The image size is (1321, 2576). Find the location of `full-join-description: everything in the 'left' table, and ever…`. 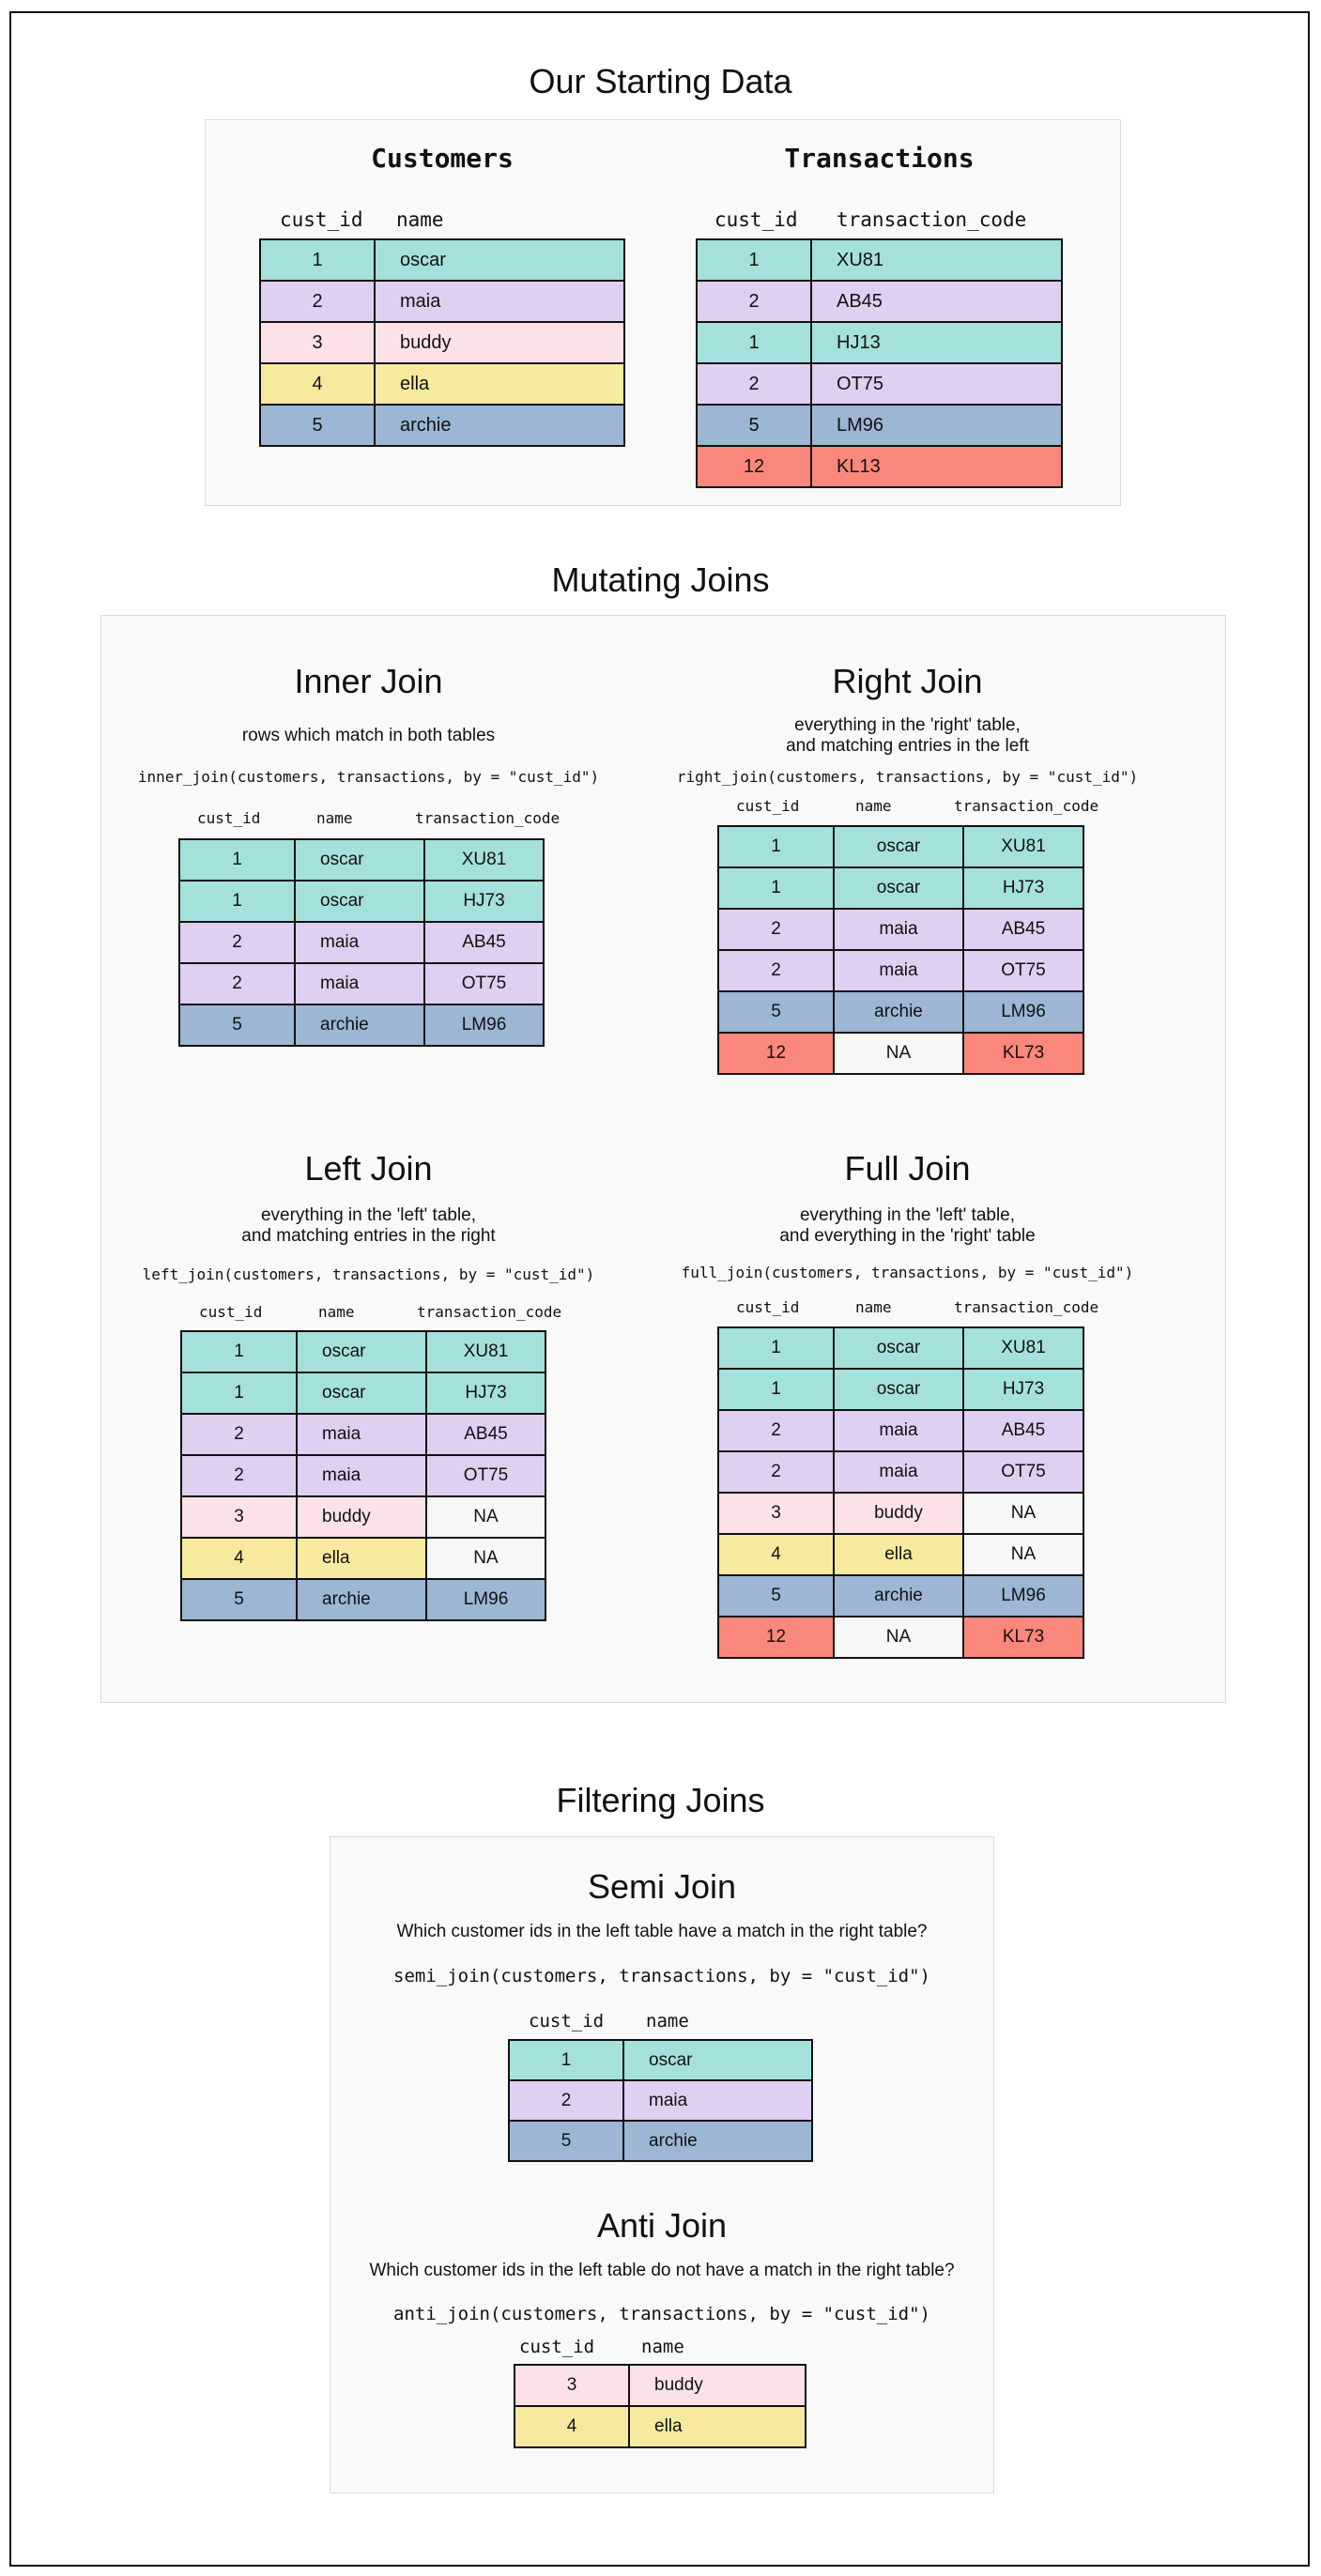

full-join-description: everything in the 'left' table, and ever… is located at coordinates (907, 1226).